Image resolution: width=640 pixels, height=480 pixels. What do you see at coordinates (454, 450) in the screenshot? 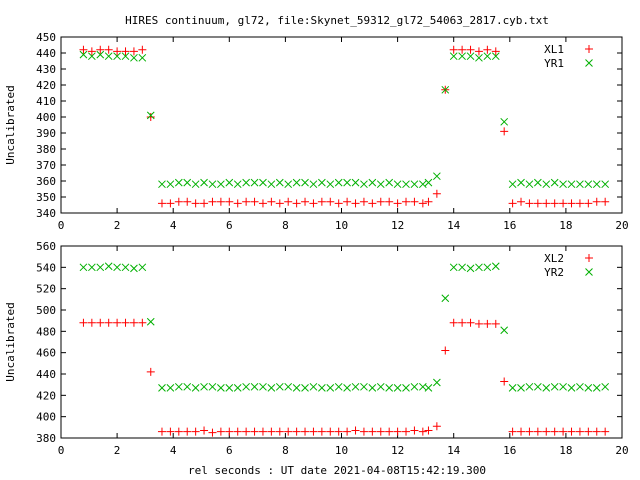
I see `x-tick-label: 14` at bounding box center [454, 450].